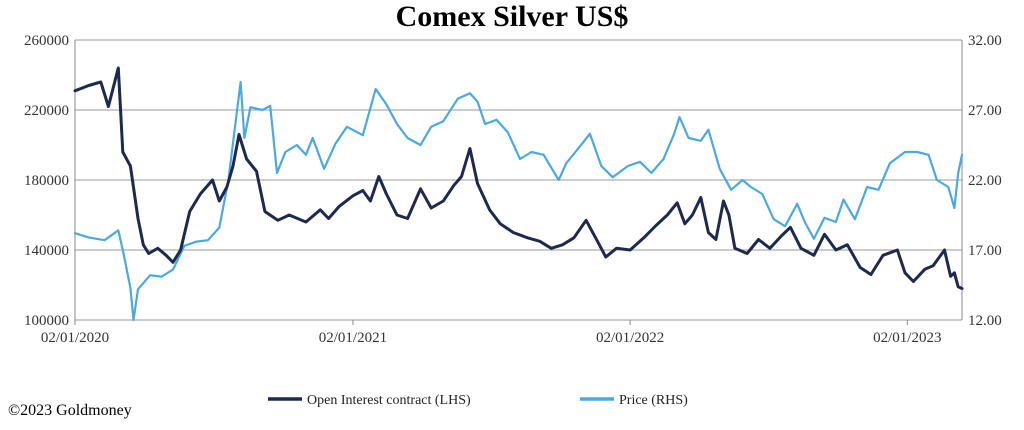  I want to click on right-tick-label: 12.00, so click(985, 321).